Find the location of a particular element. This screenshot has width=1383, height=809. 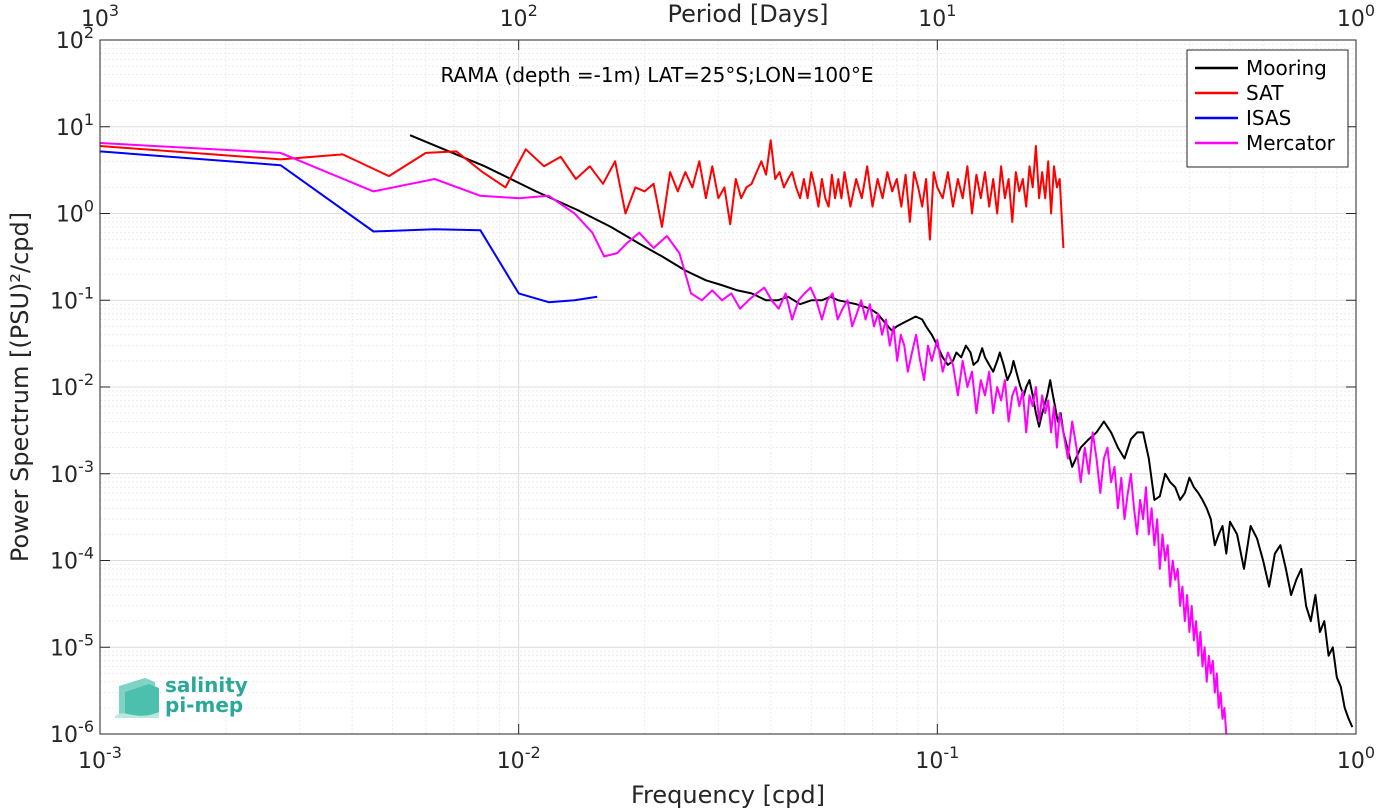

top-tick-labels: 10³ 10² 10¹ 10⁰ is located at coordinates (728, 16).